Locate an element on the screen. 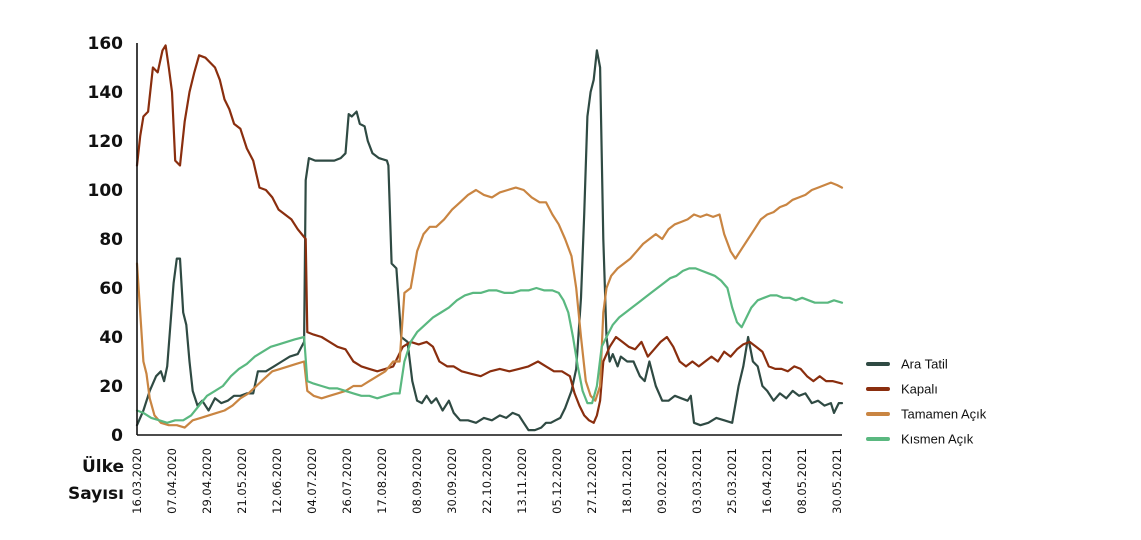 This screenshot has height=540, width=1141. y-ticks: 0 20 40 60 80 100 120 140 160 is located at coordinates (106, 240).